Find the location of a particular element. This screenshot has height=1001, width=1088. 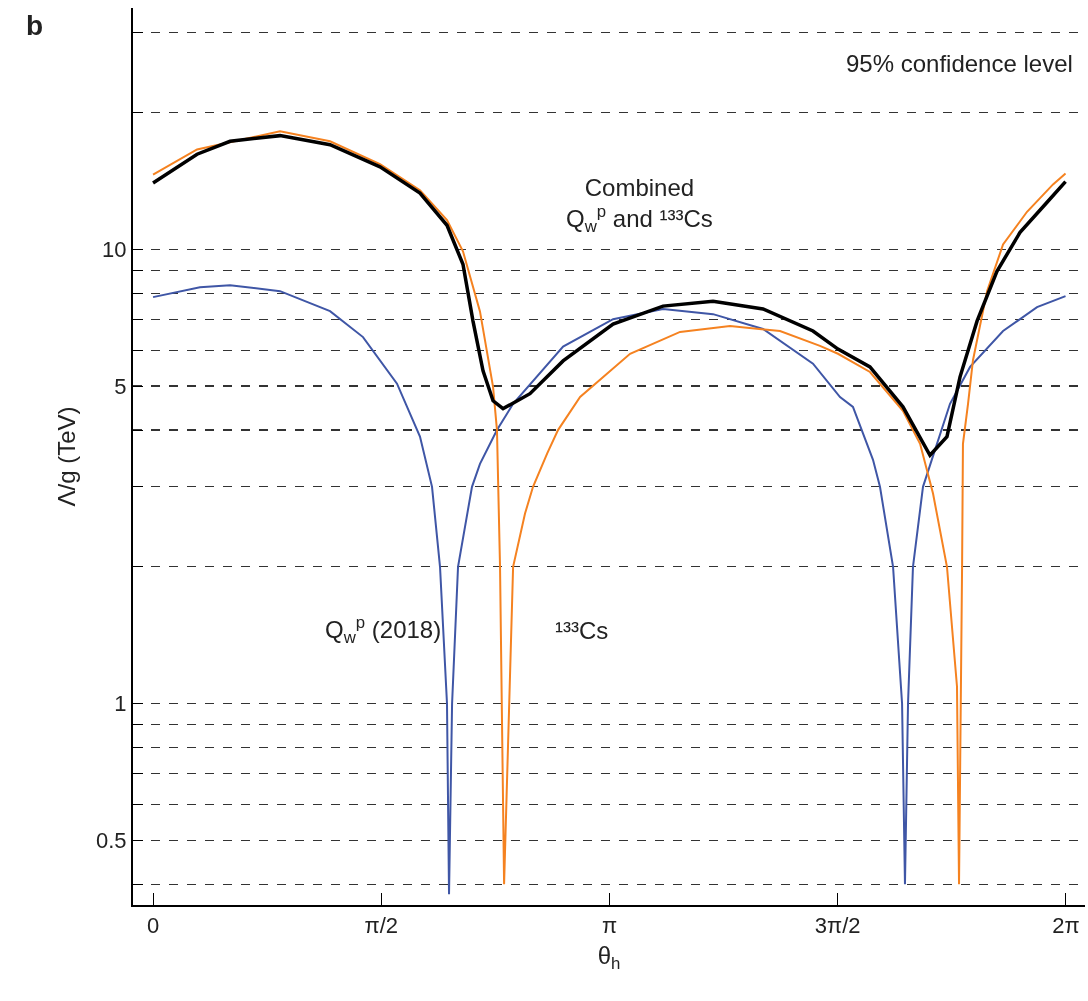

y-tick-label: 10 is located at coordinates (114, 250).